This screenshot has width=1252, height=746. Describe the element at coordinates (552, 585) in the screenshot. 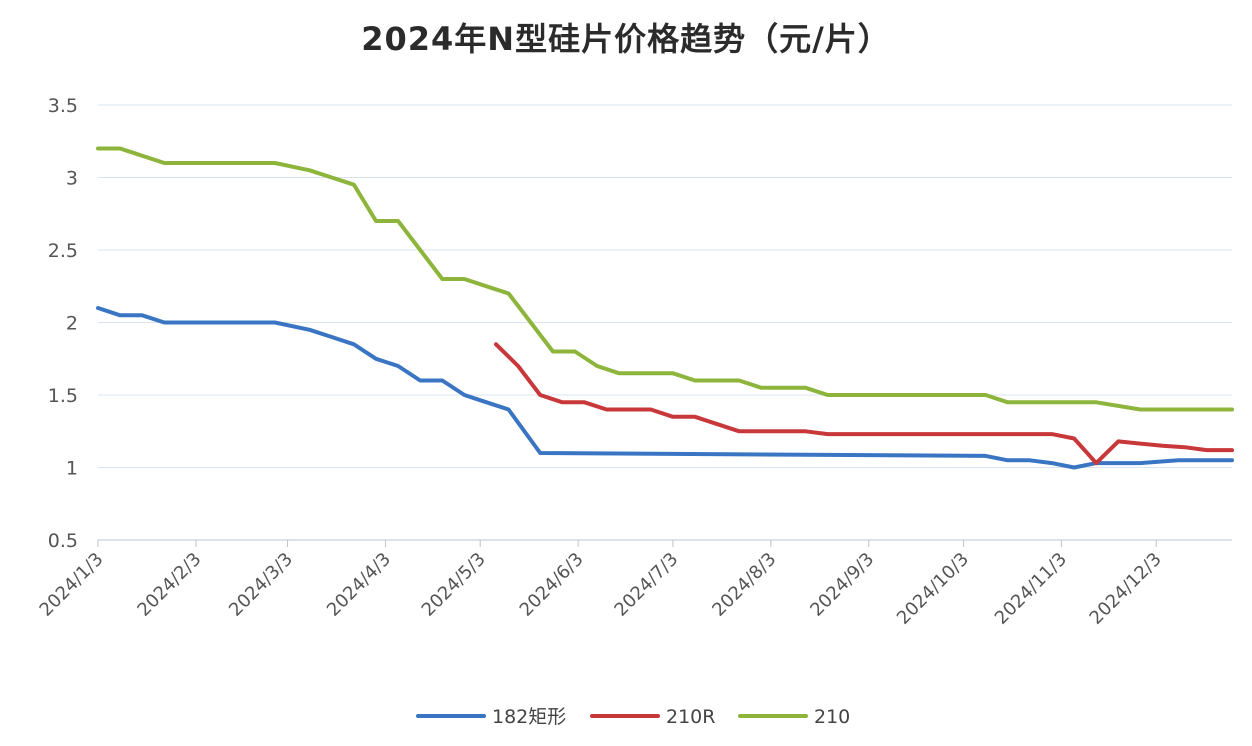

I see `x-tick-label: 2024/6/3` at that location.